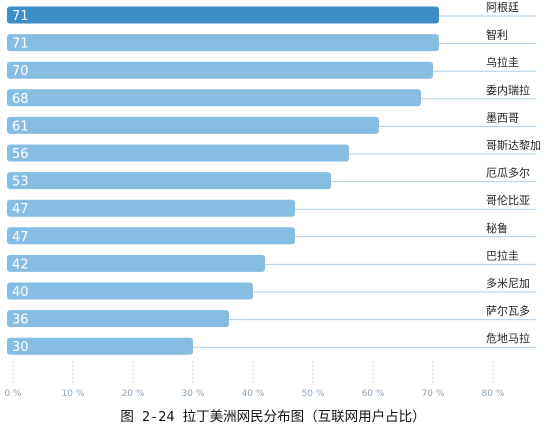 This screenshot has height=436, width=546. What do you see at coordinates (433, 394) in the screenshot?
I see `x-tick-label: 70 %` at bounding box center [433, 394].